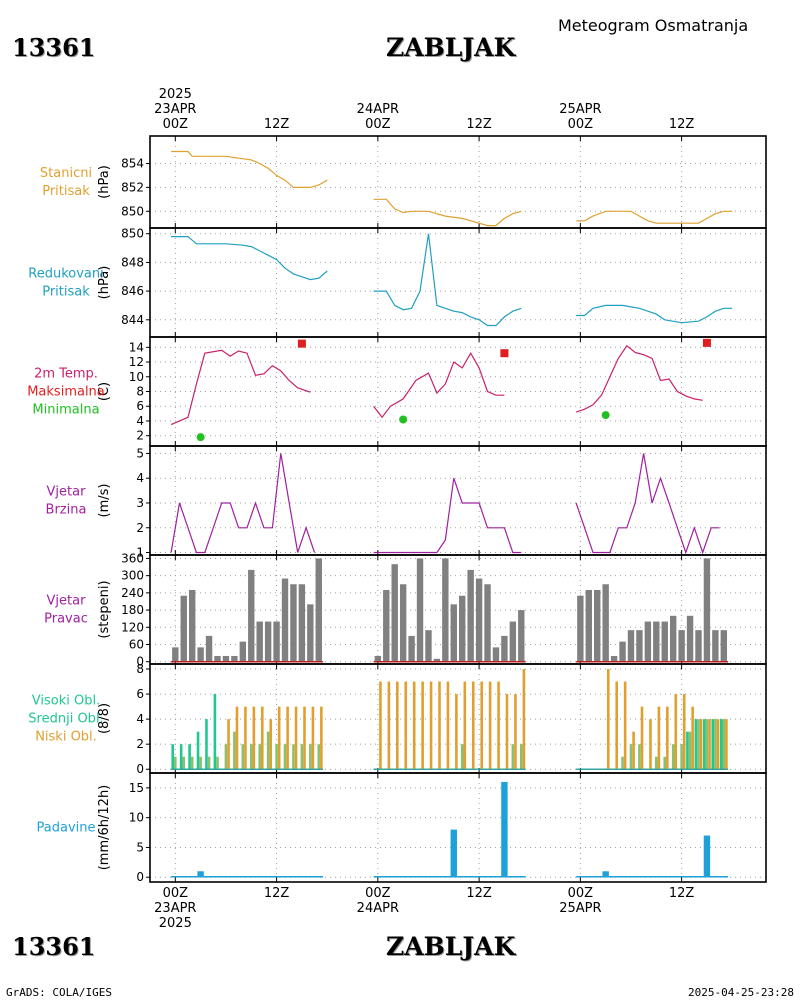  What do you see at coordinates (132, 320) in the screenshot?
I see `y-tick-label: 844` at bounding box center [132, 320].